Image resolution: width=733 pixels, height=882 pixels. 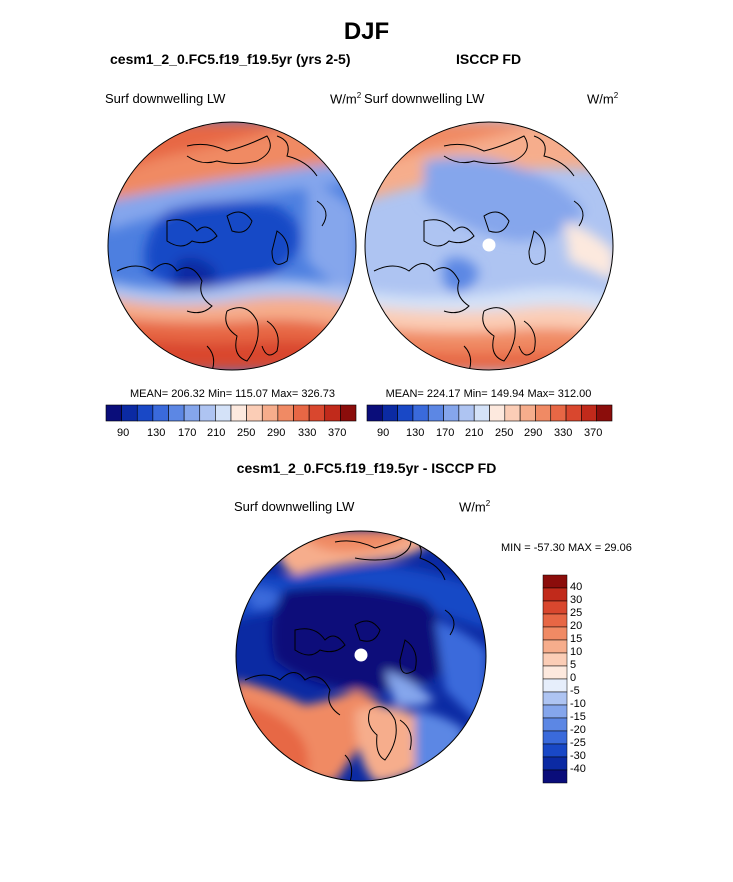 I want to click on cb-diff-label: 25, so click(x=576, y=613).